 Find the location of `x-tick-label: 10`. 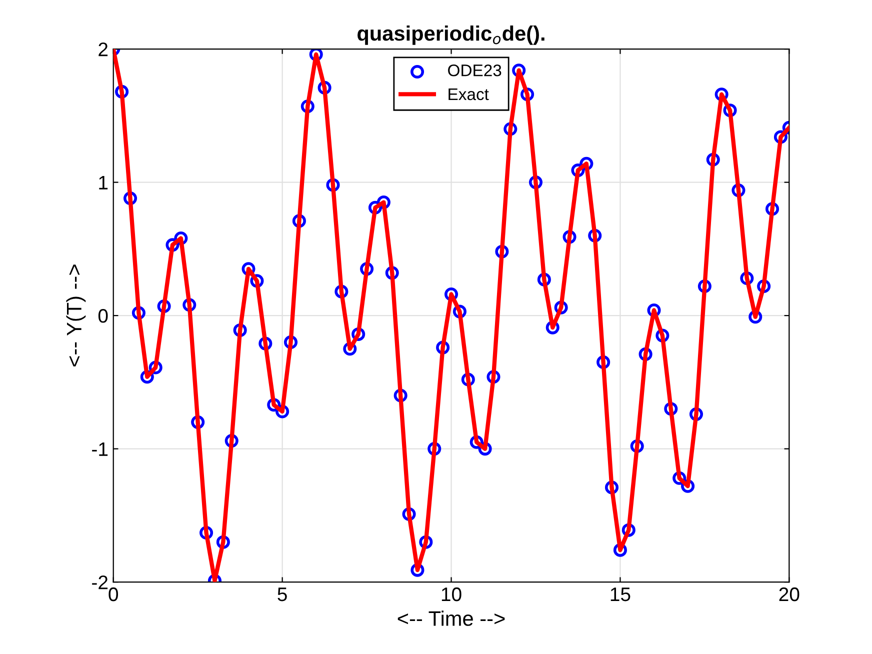

x-tick-label: 10 is located at coordinates (452, 594).